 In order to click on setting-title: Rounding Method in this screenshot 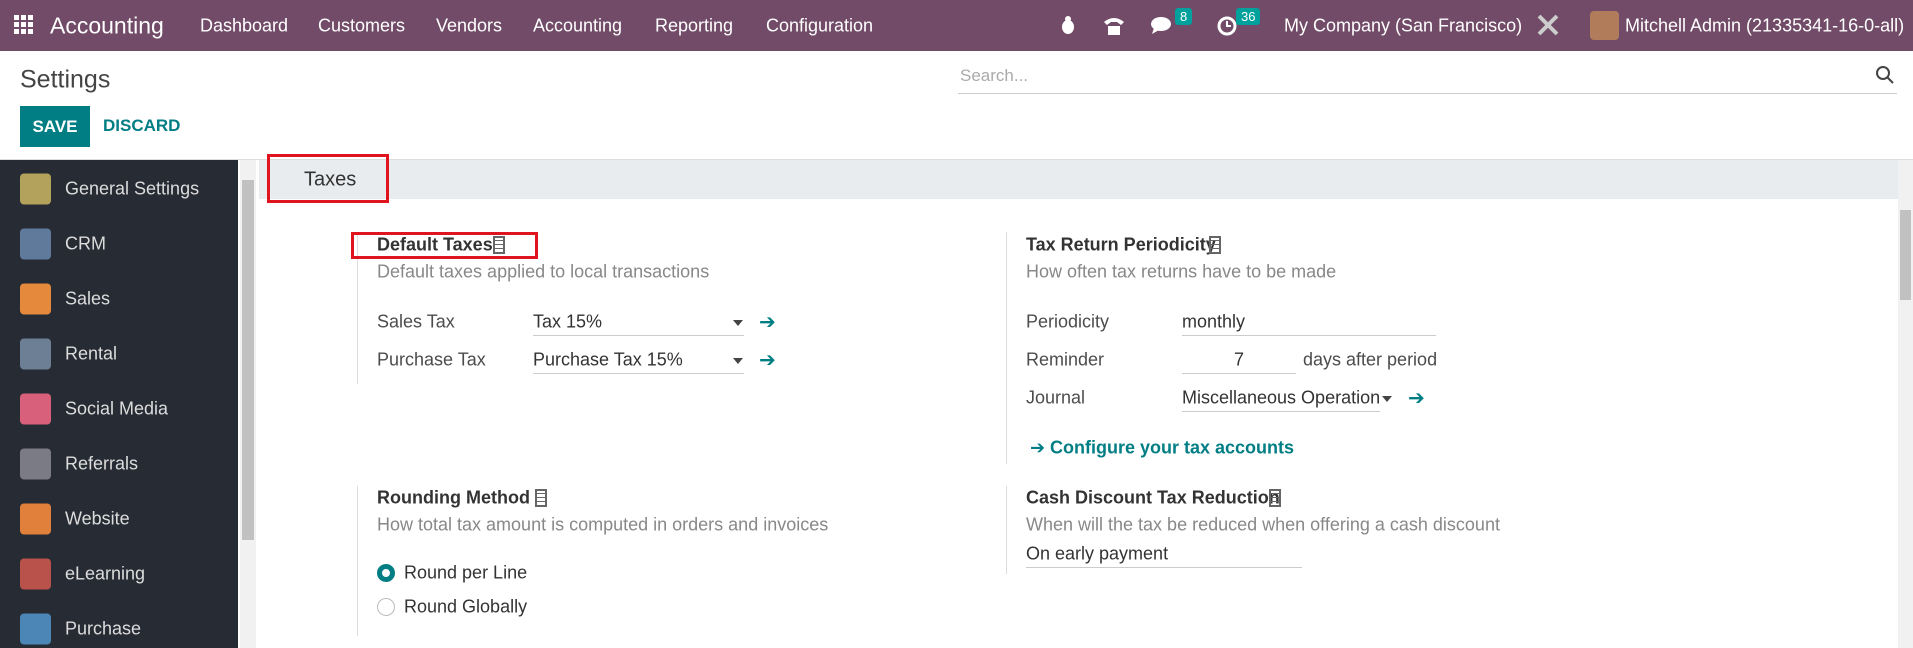, I will do `click(453, 497)`.